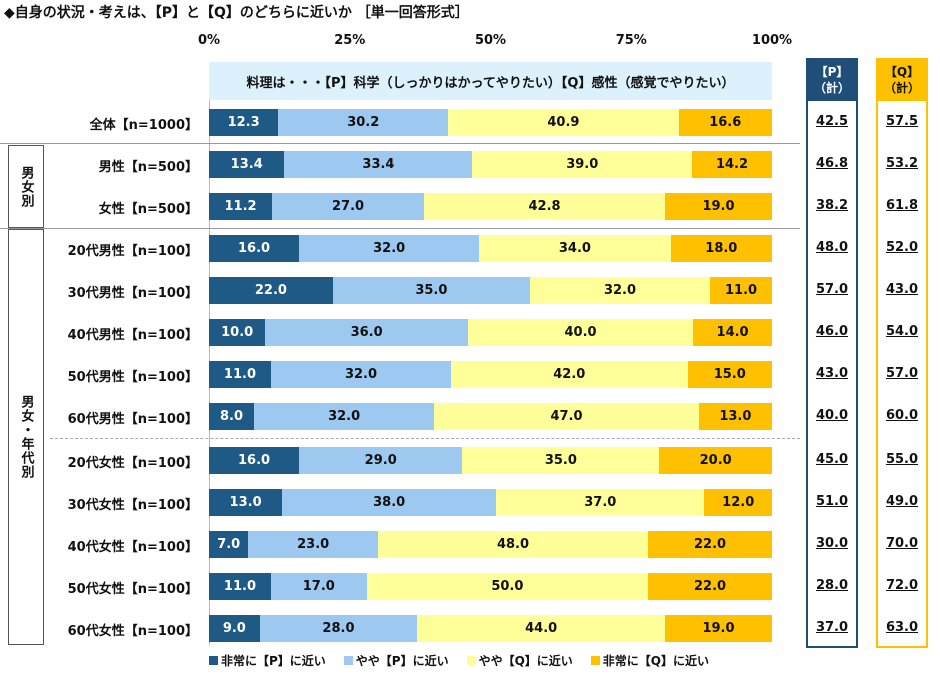  What do you see at coordinates (525, 661) in the screenshot?
I see `legend-label: やや【Q】に近い` at bounding box center [525, 661].